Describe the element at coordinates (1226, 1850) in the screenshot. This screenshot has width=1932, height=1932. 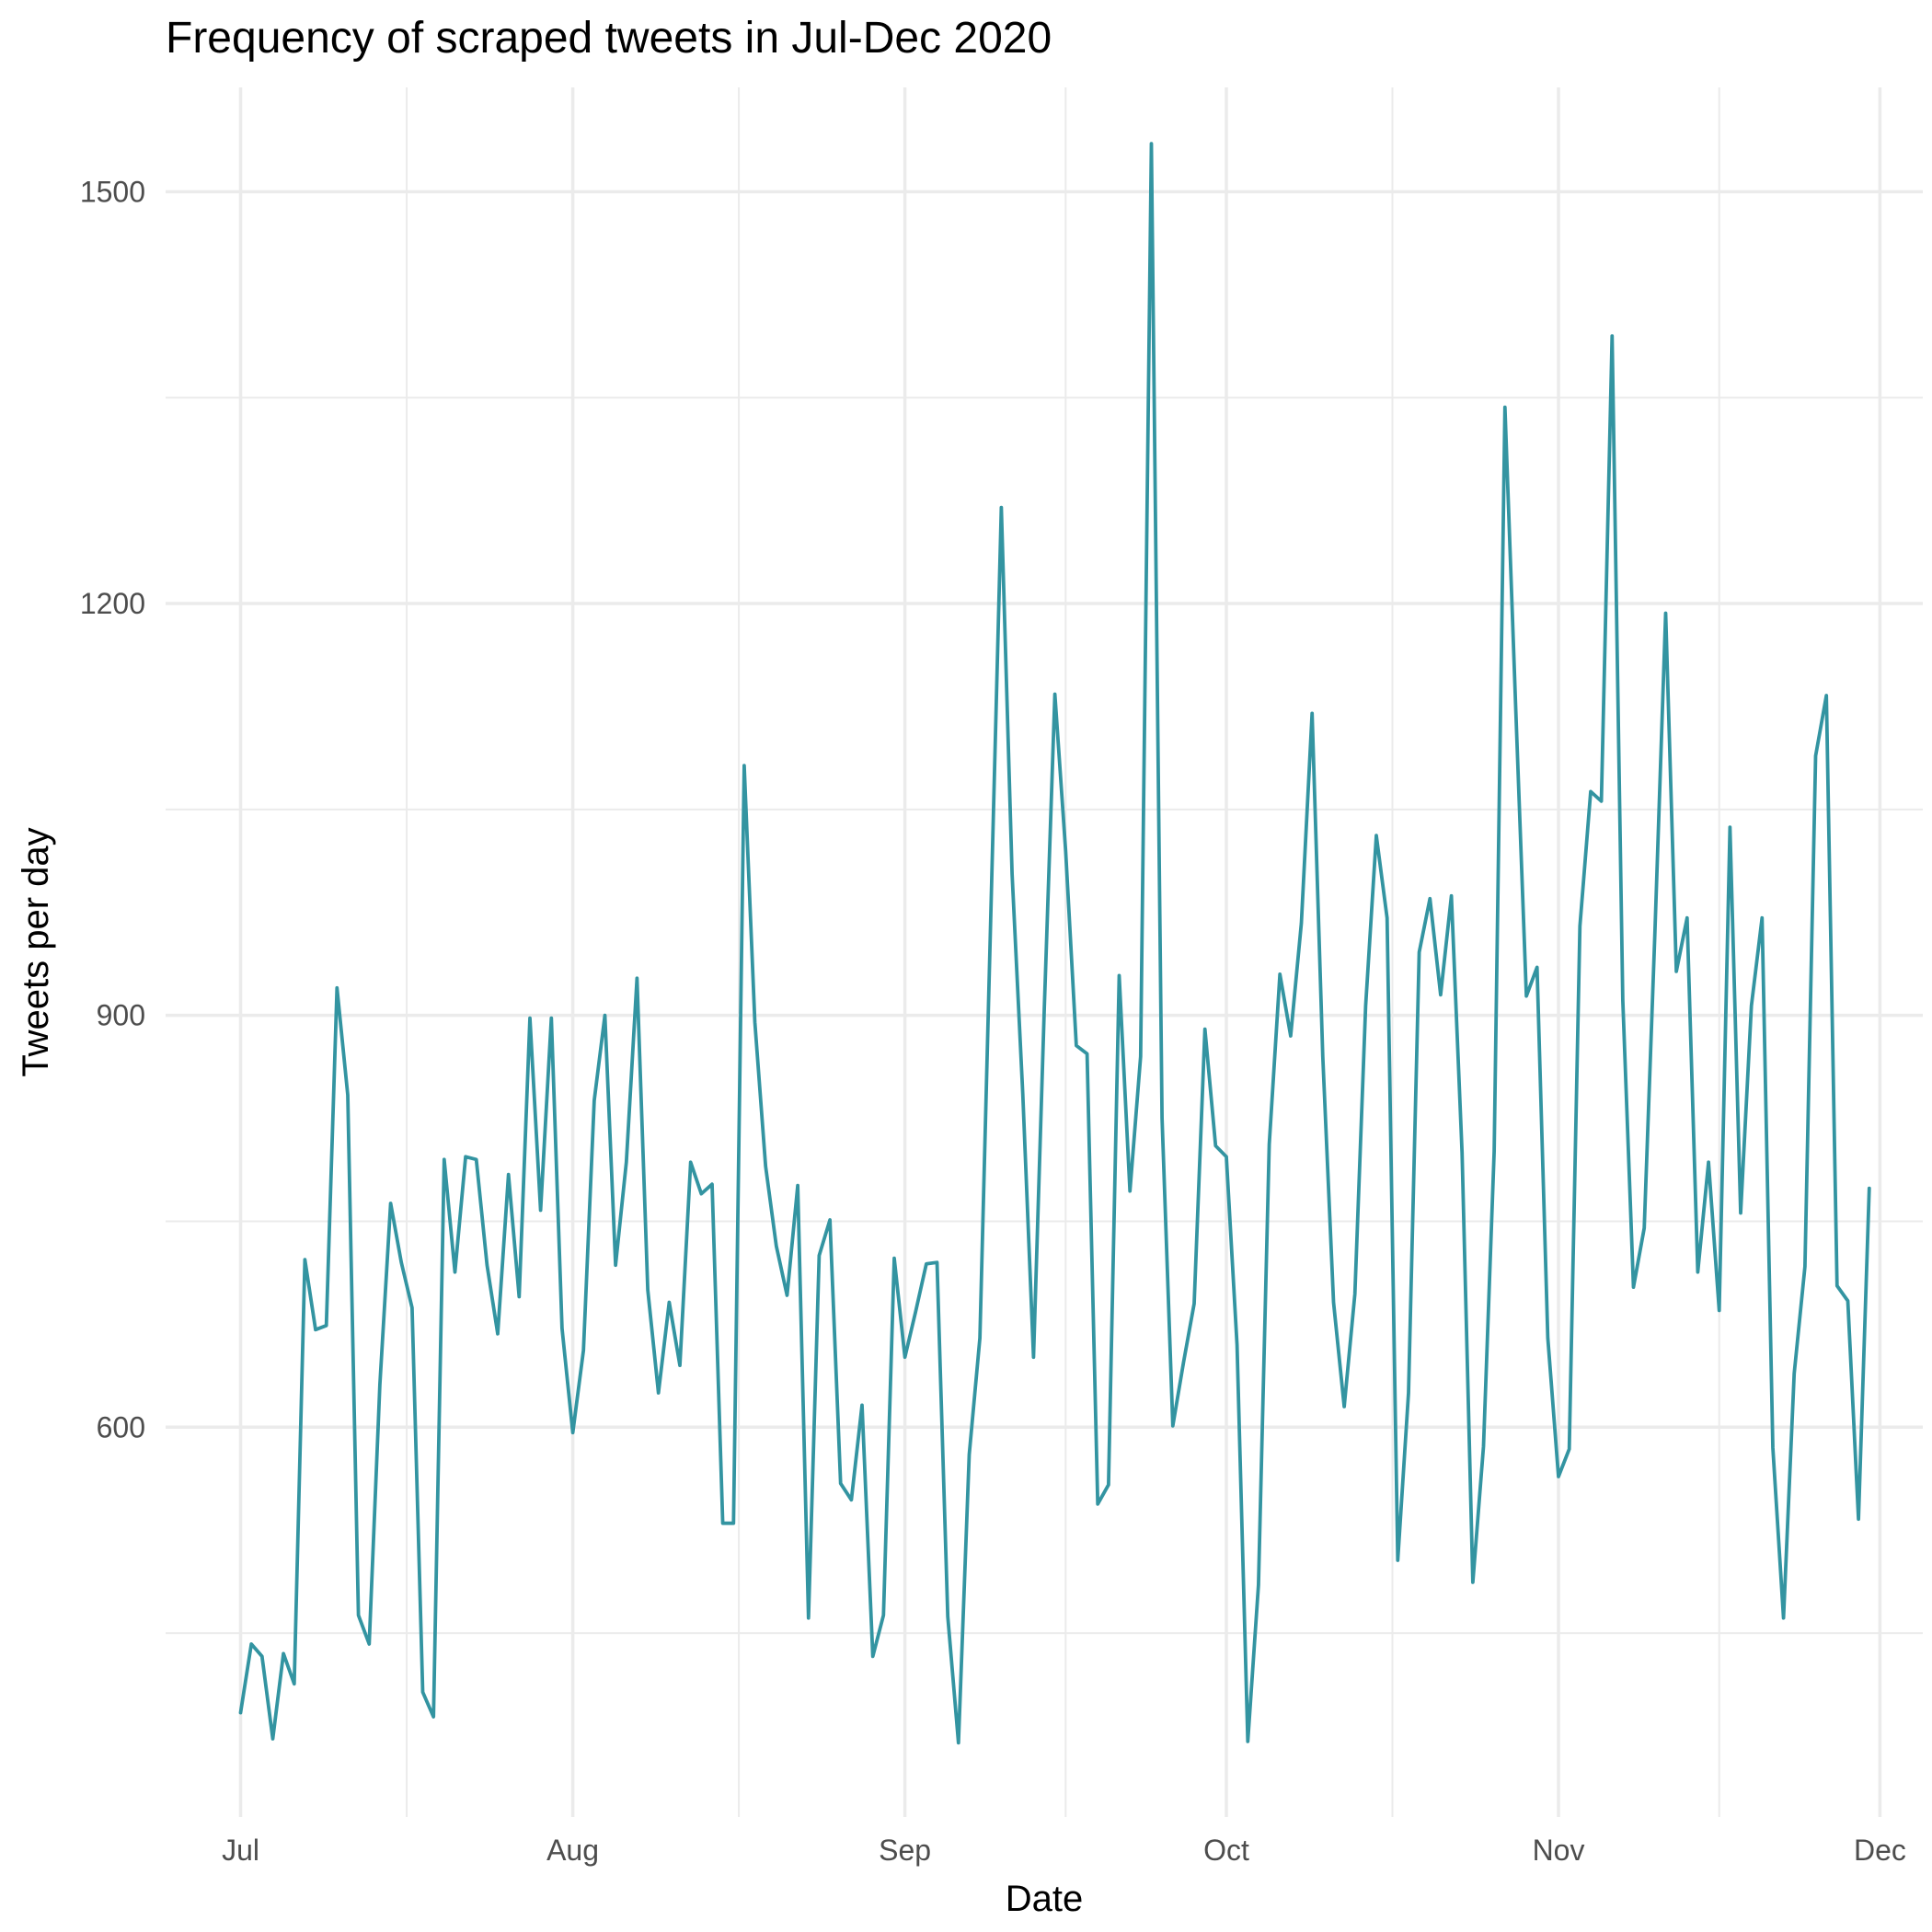
I see `x-tick-label: Oct` at that location.